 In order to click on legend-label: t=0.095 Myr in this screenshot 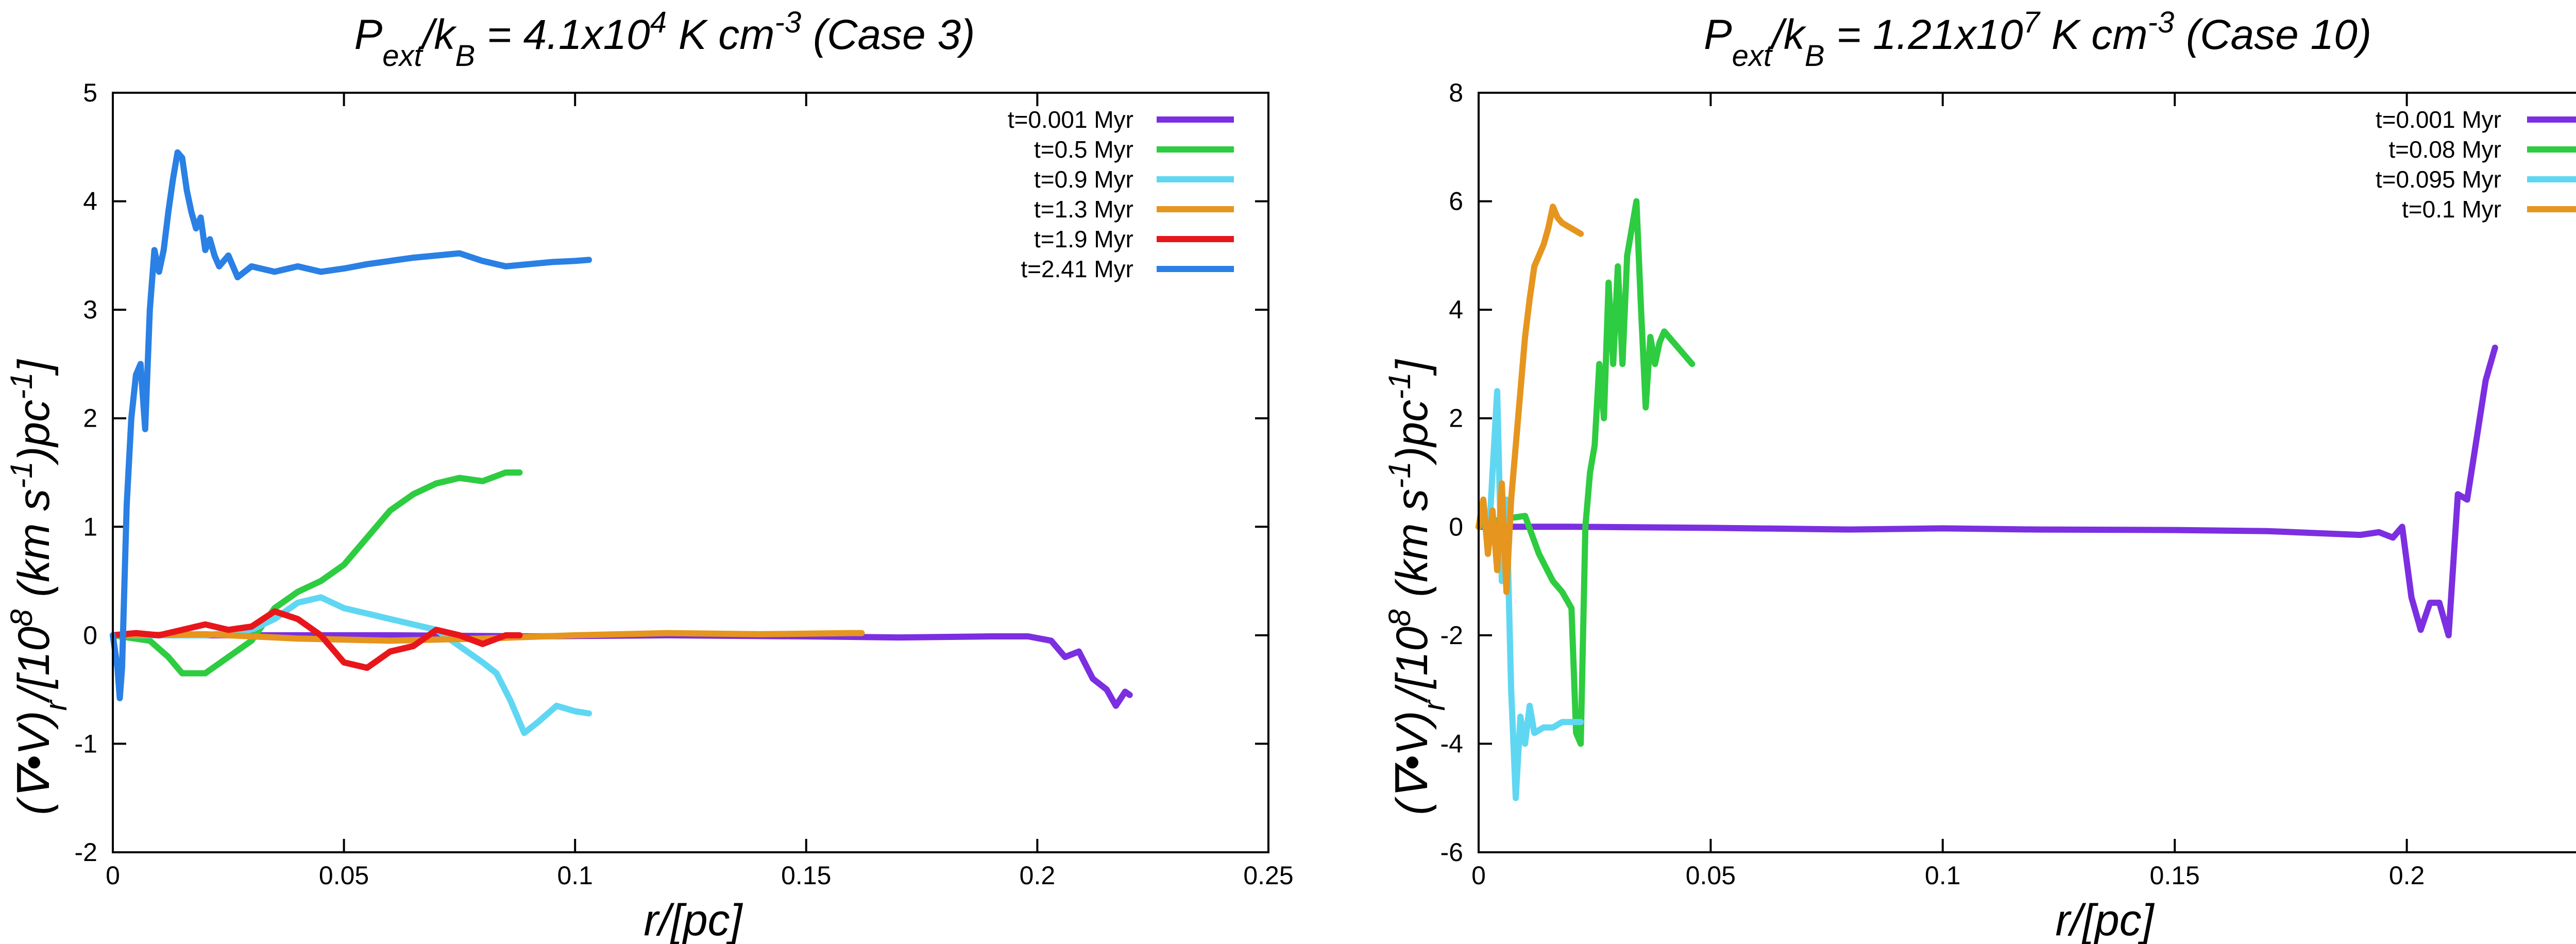, I will do `click(2438, 179)`.